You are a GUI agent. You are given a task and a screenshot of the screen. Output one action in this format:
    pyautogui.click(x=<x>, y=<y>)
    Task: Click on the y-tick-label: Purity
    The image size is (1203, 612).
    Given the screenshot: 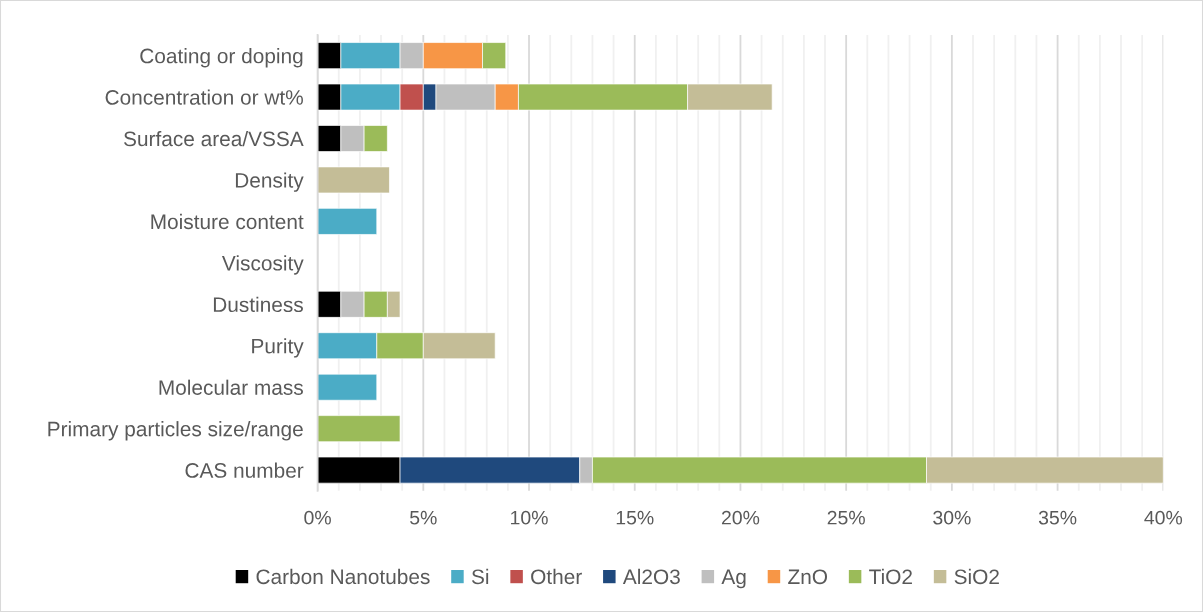 What is the action you would take?
    pyautogui.click(x=278, y=348)
    